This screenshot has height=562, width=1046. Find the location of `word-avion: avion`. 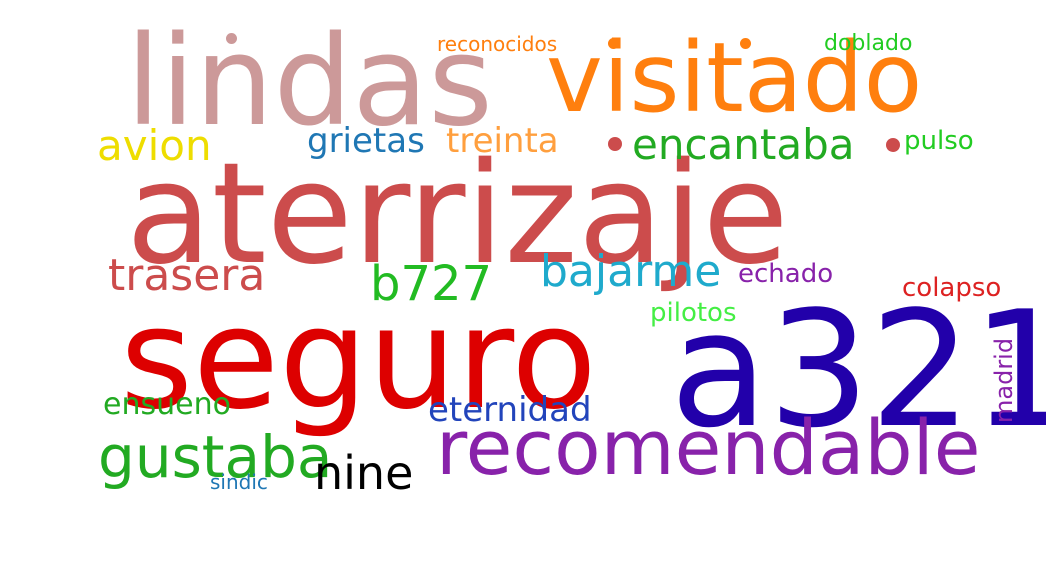

word-avion: avion is located at coordinates (154, 145).